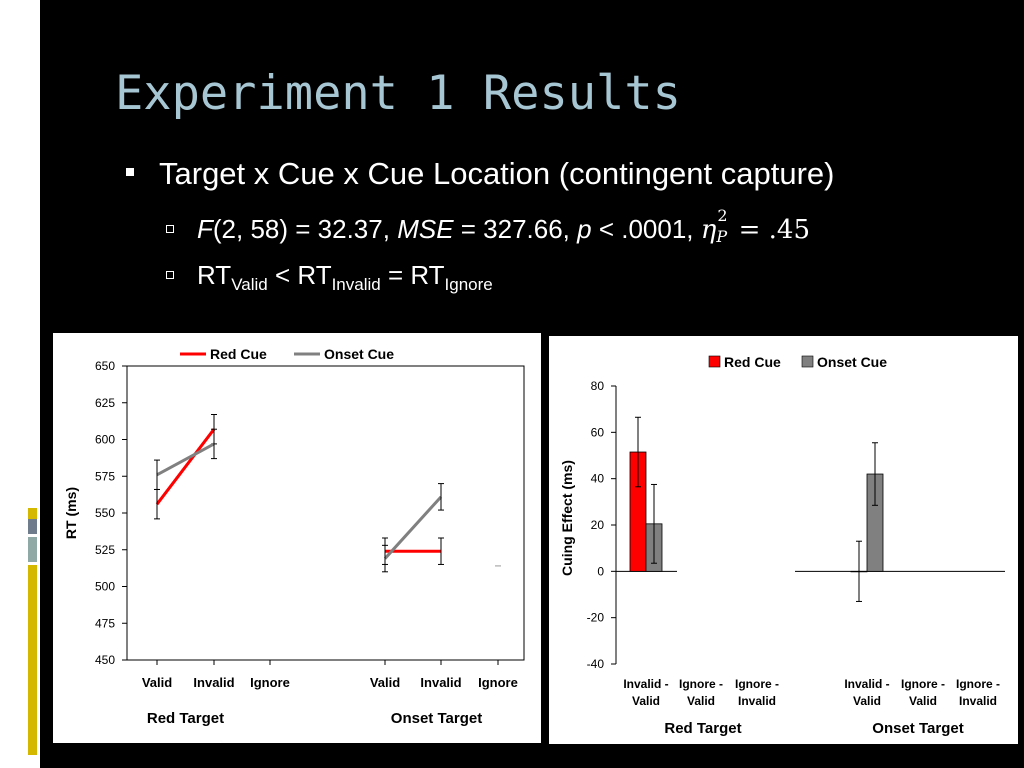 The width and height of the screenshot is (1024, 768). What do you see at coordinates (515, 229) in the screenshot?
I see `mse-value: = 327.66,` at bounding box center [515, 229].